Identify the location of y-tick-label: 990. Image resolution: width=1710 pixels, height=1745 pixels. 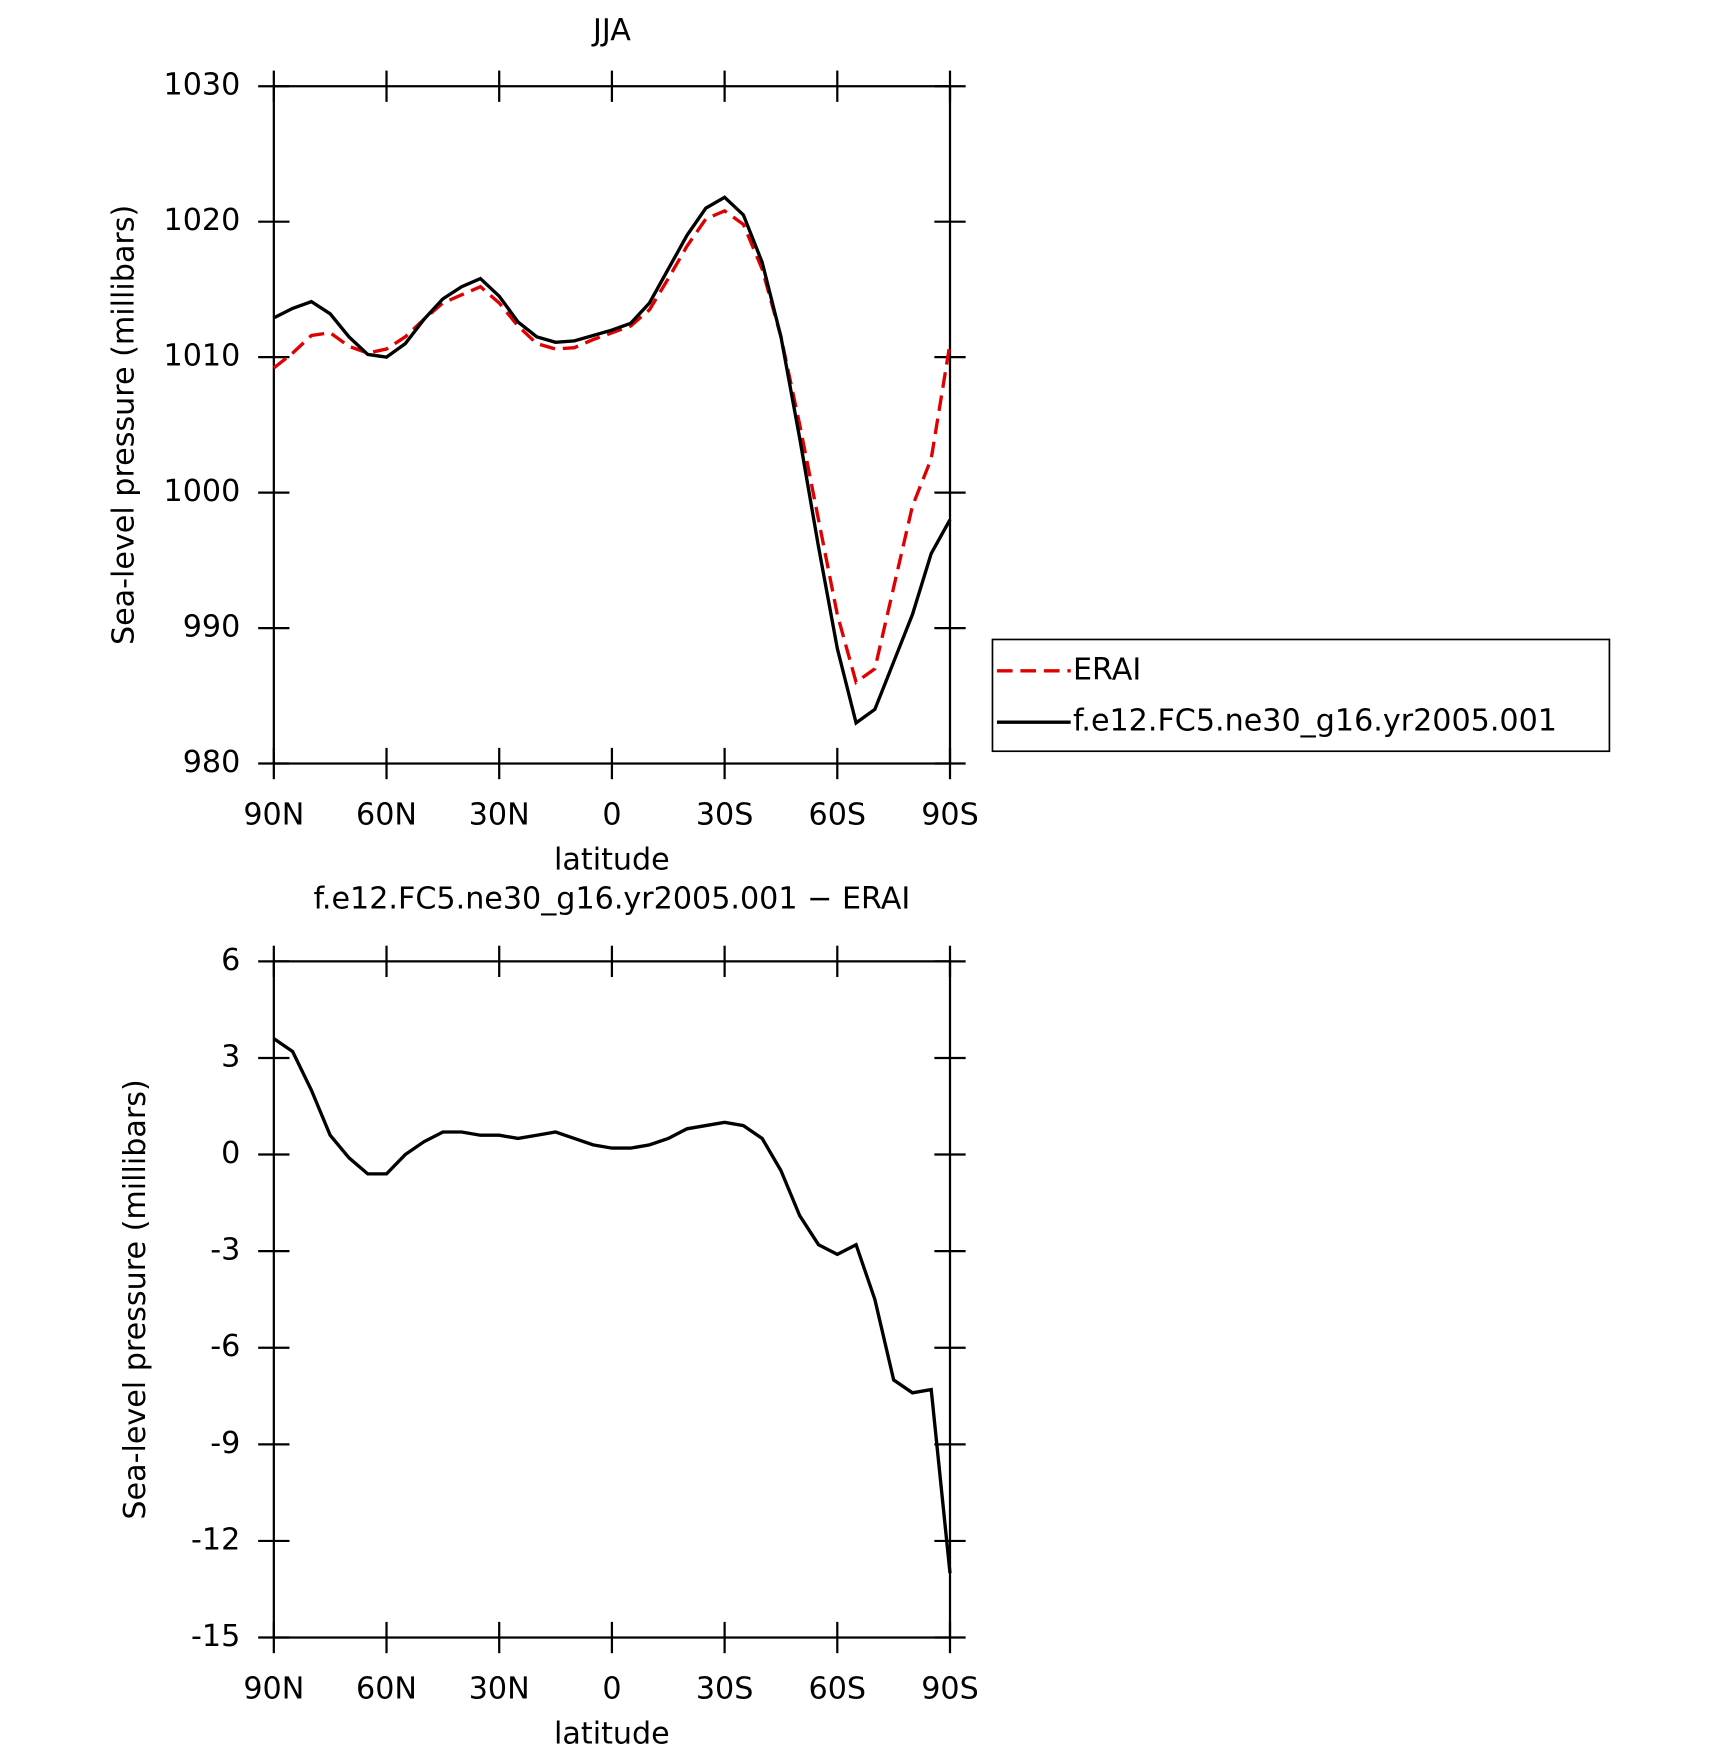
(212, 627).